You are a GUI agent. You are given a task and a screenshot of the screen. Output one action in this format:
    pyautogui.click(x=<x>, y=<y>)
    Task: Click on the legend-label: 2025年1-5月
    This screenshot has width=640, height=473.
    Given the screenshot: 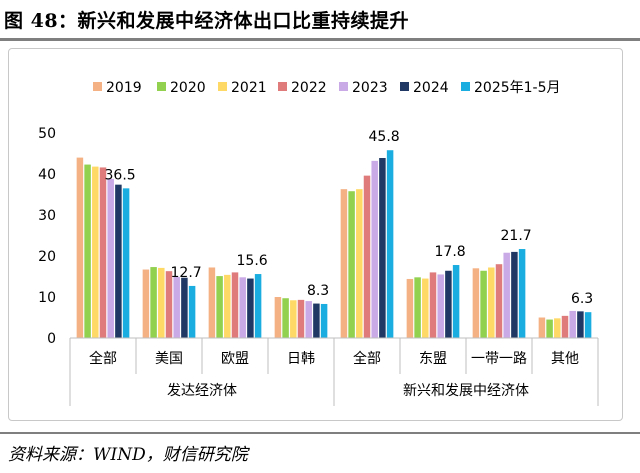 What is the action you would take?
    pyautogui.click(x=517, y=88)
    